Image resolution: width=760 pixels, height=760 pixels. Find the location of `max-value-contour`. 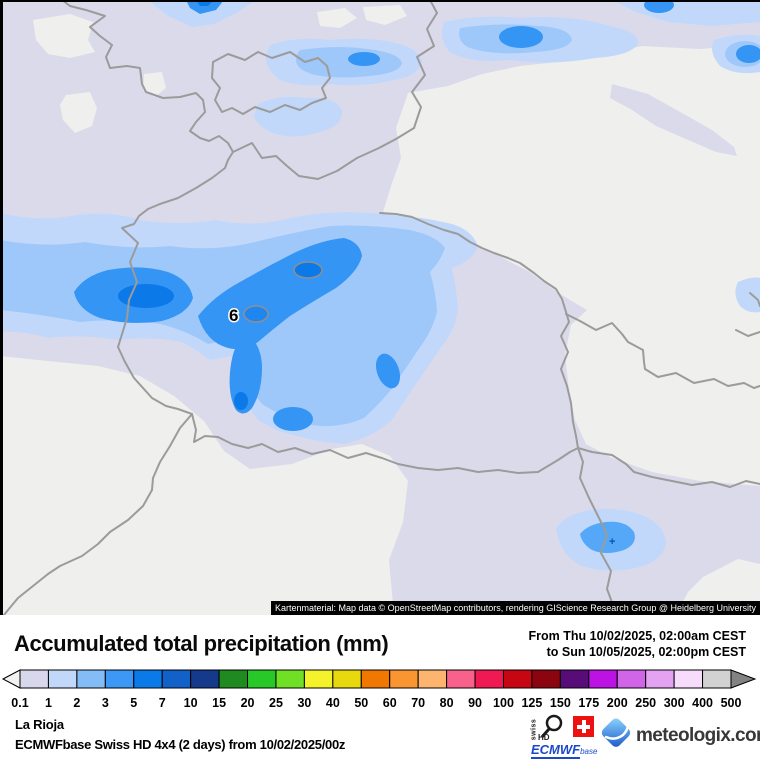

max-value-contour is located at coordinates (256, 314).